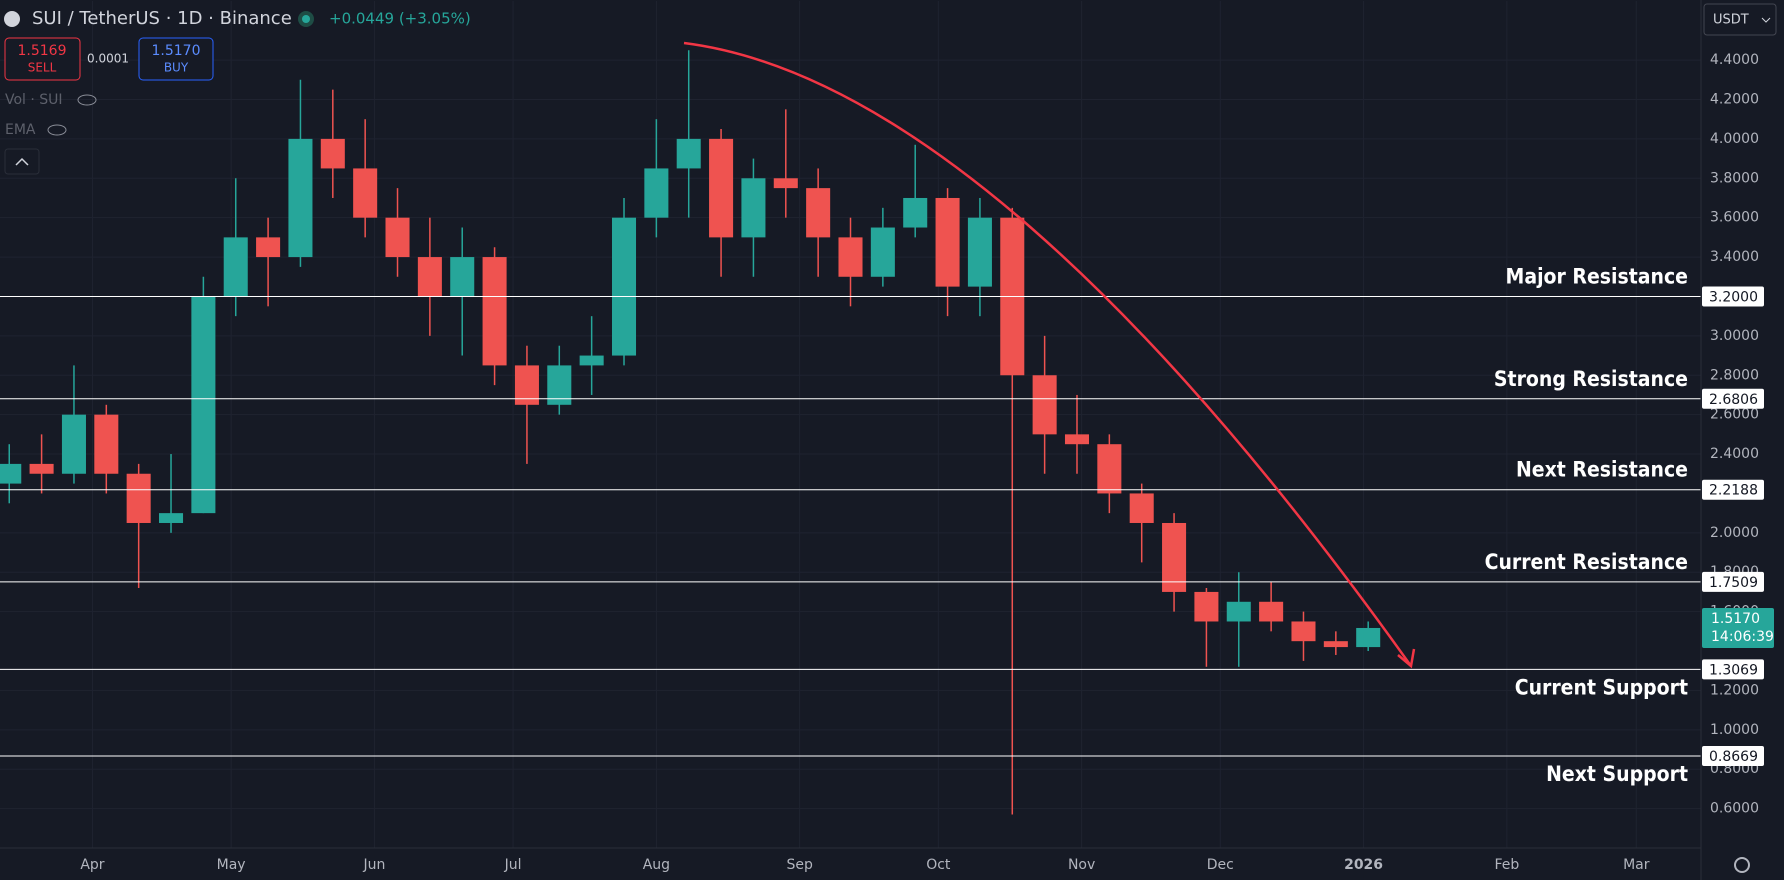 Image resolution: width=1784 pixels, height=880 pixels. I want to click on ema-indicator: EMA, so click(20, 130).